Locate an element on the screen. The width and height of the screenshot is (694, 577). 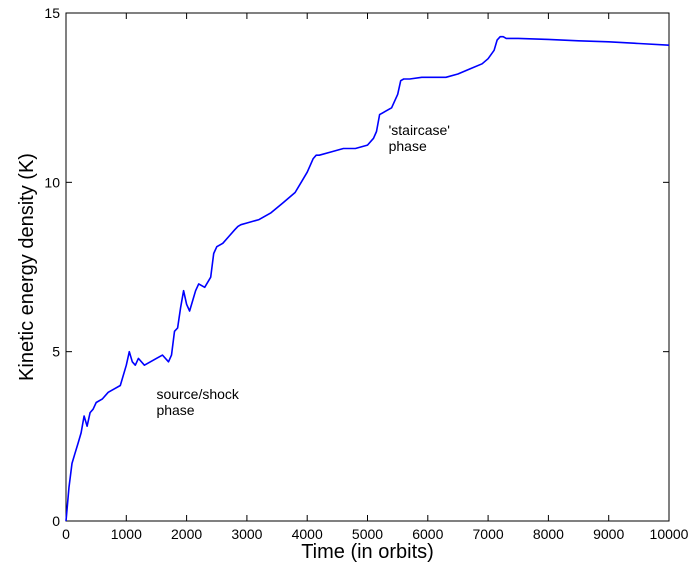
x-tick-label: 0 is located at coordinates (66, 534).